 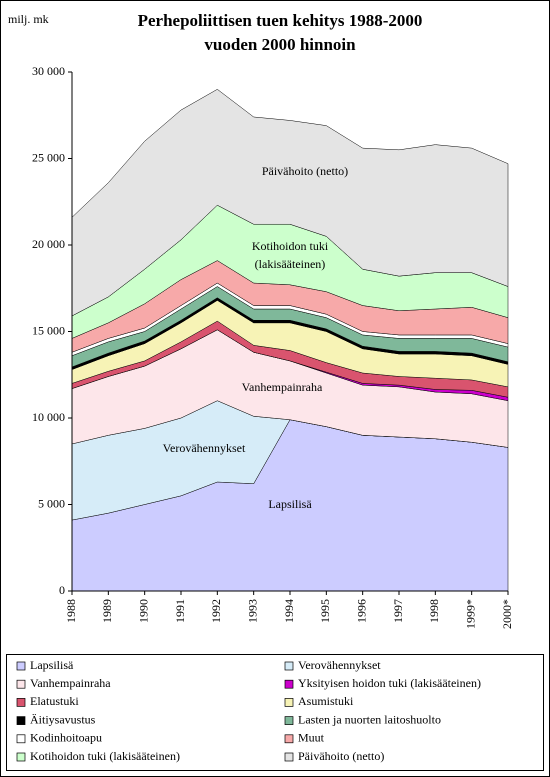 I want to click on chart-title: vuoden 2000 hinnoin, so click(x=280, y=44).